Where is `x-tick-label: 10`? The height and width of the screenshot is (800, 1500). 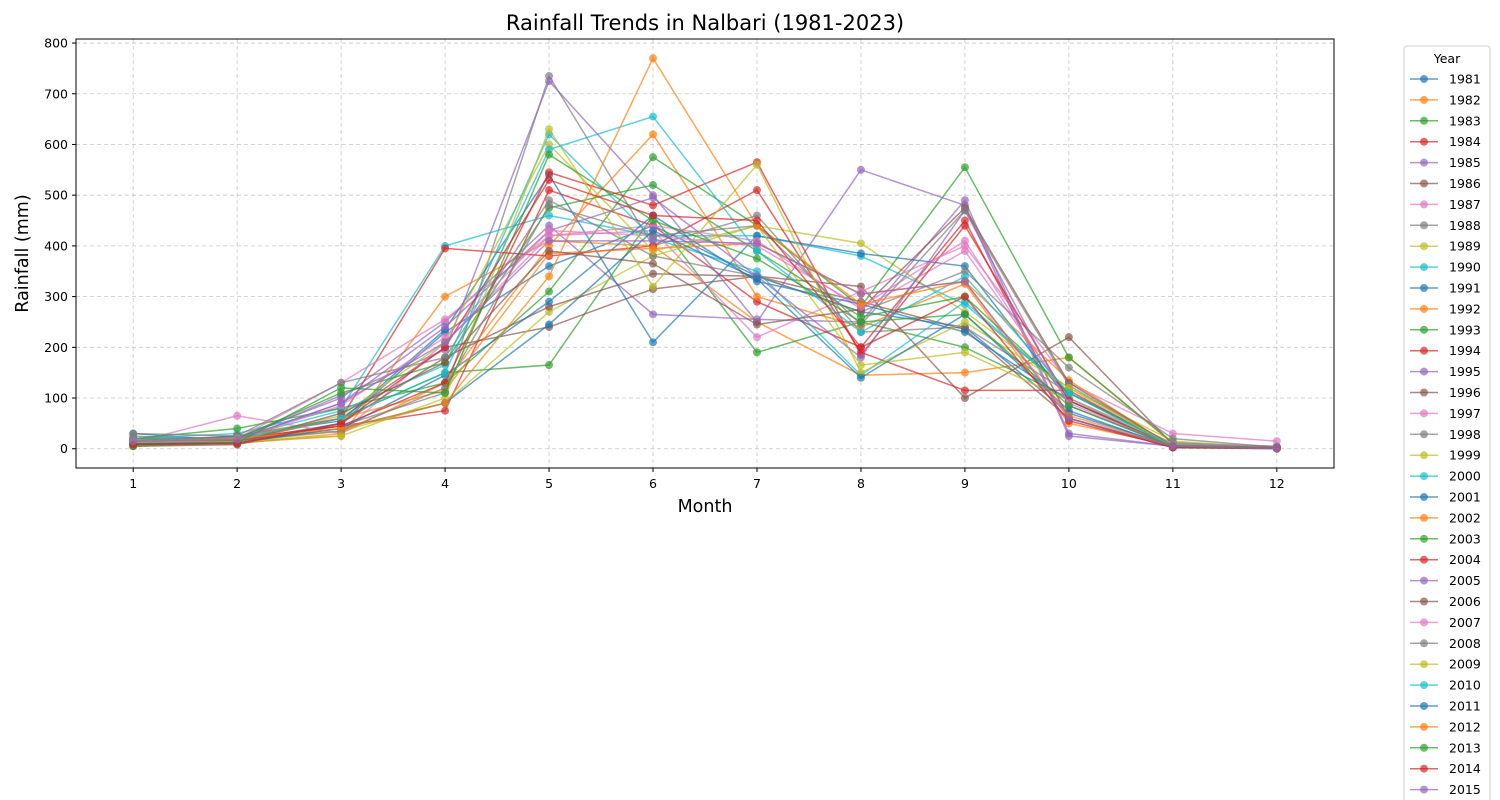 x-tick-label: 10 is located at coordinates (1069, 483).